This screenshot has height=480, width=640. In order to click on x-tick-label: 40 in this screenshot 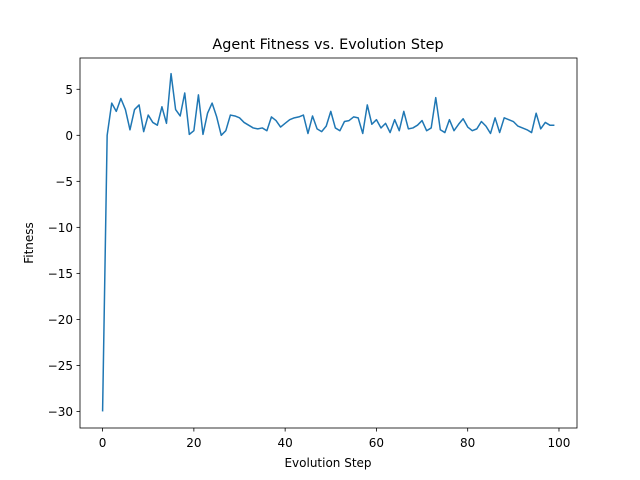, I will do `click(285, 443)`.